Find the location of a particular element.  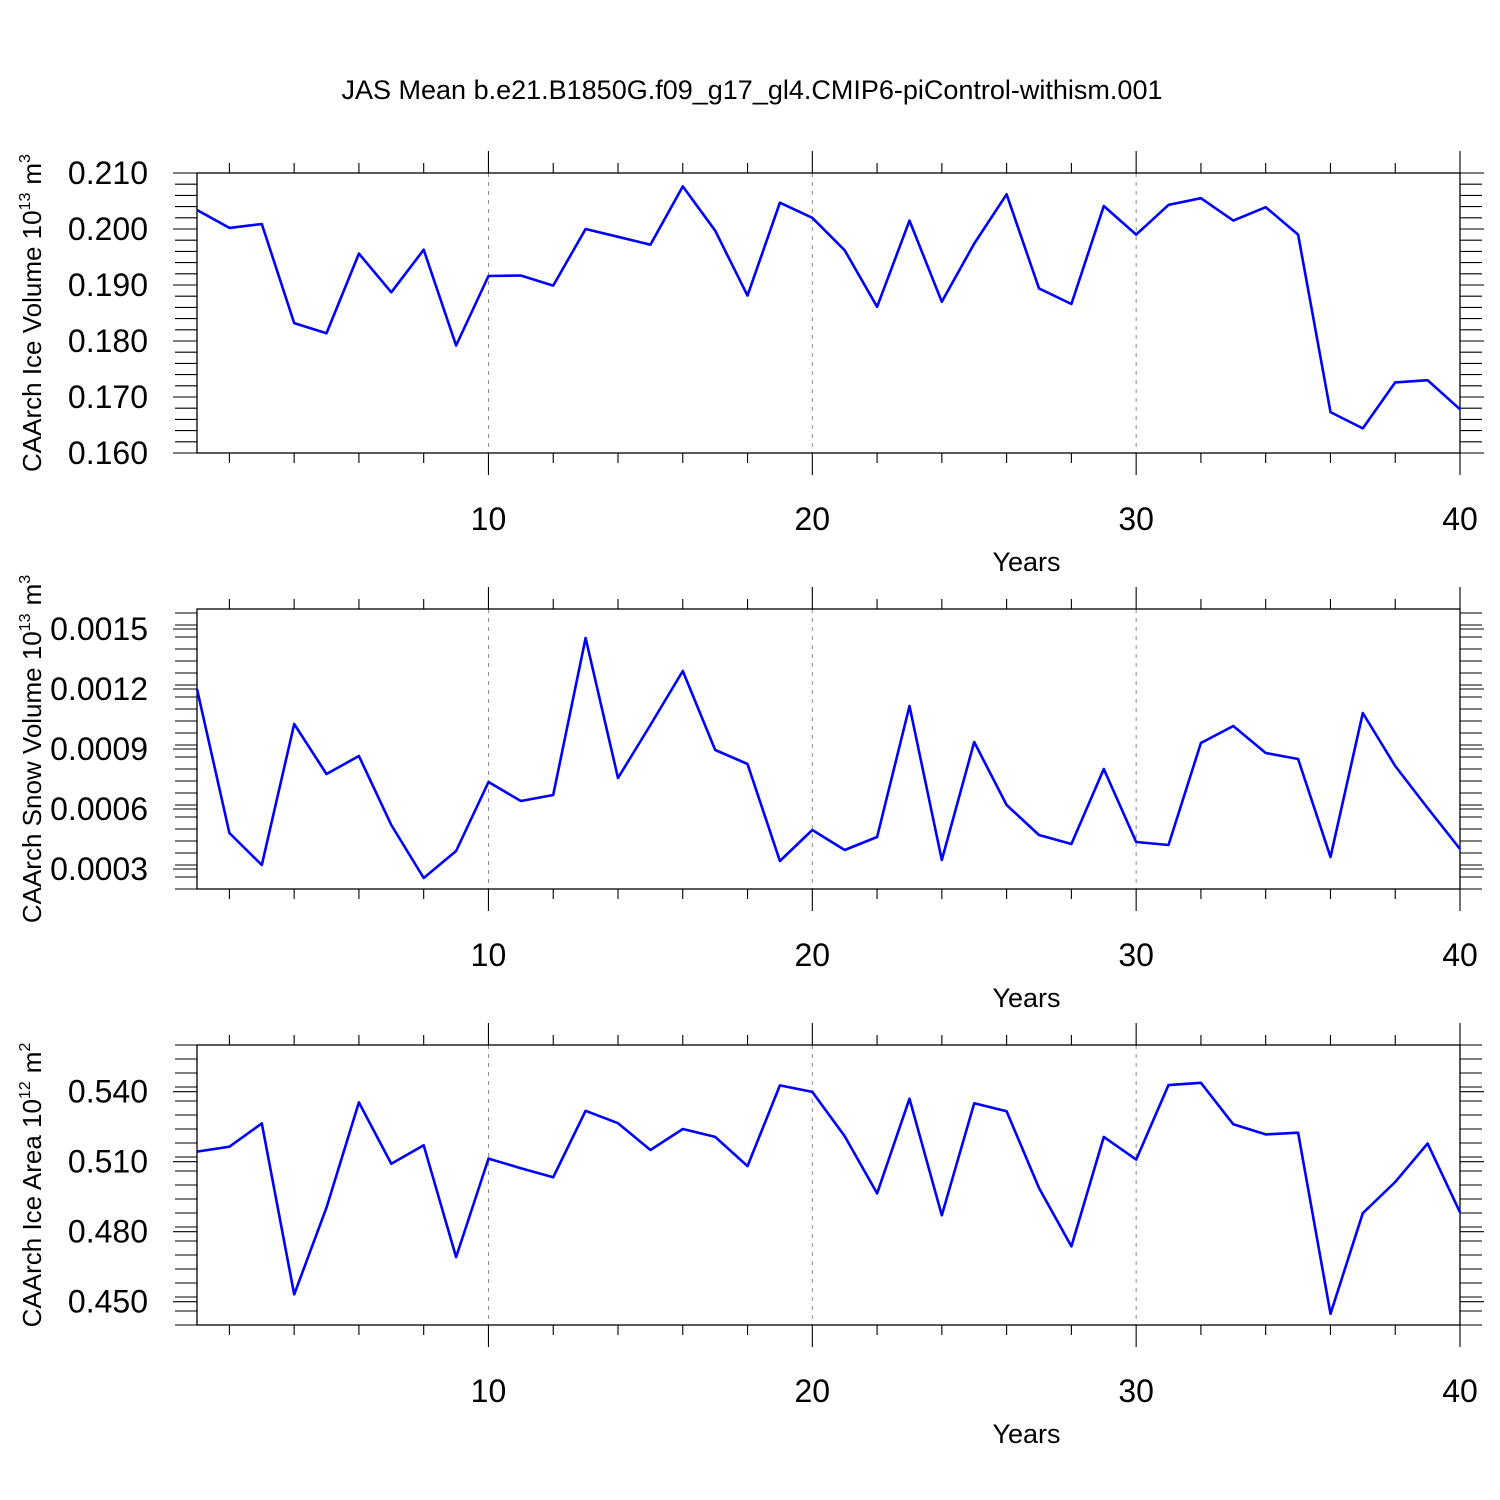

y-axis-label-text: CAArch Ice Area 10 is located at coordinates (32, 1213).